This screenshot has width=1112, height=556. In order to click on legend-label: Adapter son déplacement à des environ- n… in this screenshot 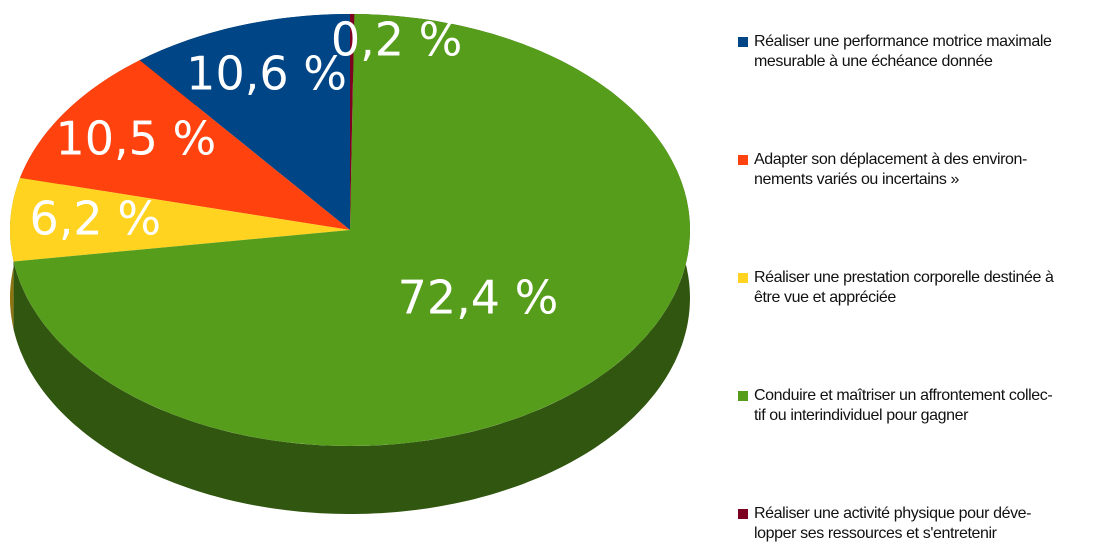, I will do `click(890, 169)`.